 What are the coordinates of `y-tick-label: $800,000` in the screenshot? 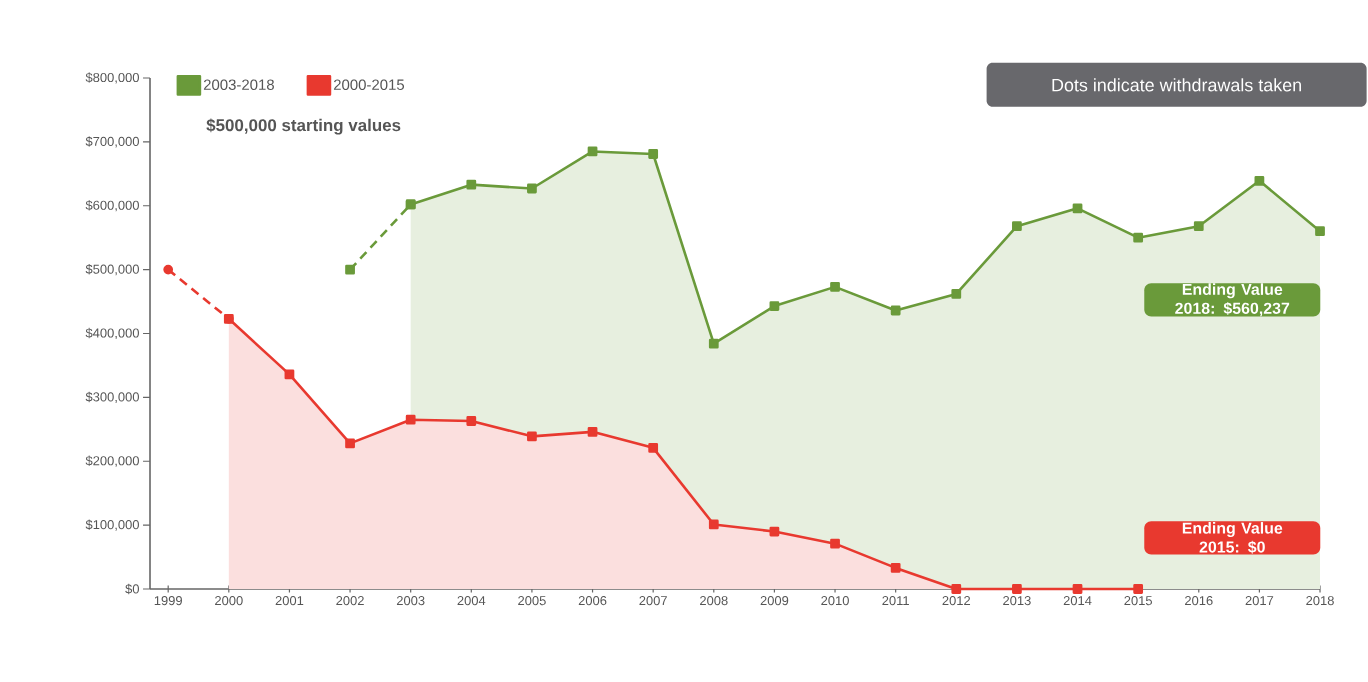 It's located at (112, 78).